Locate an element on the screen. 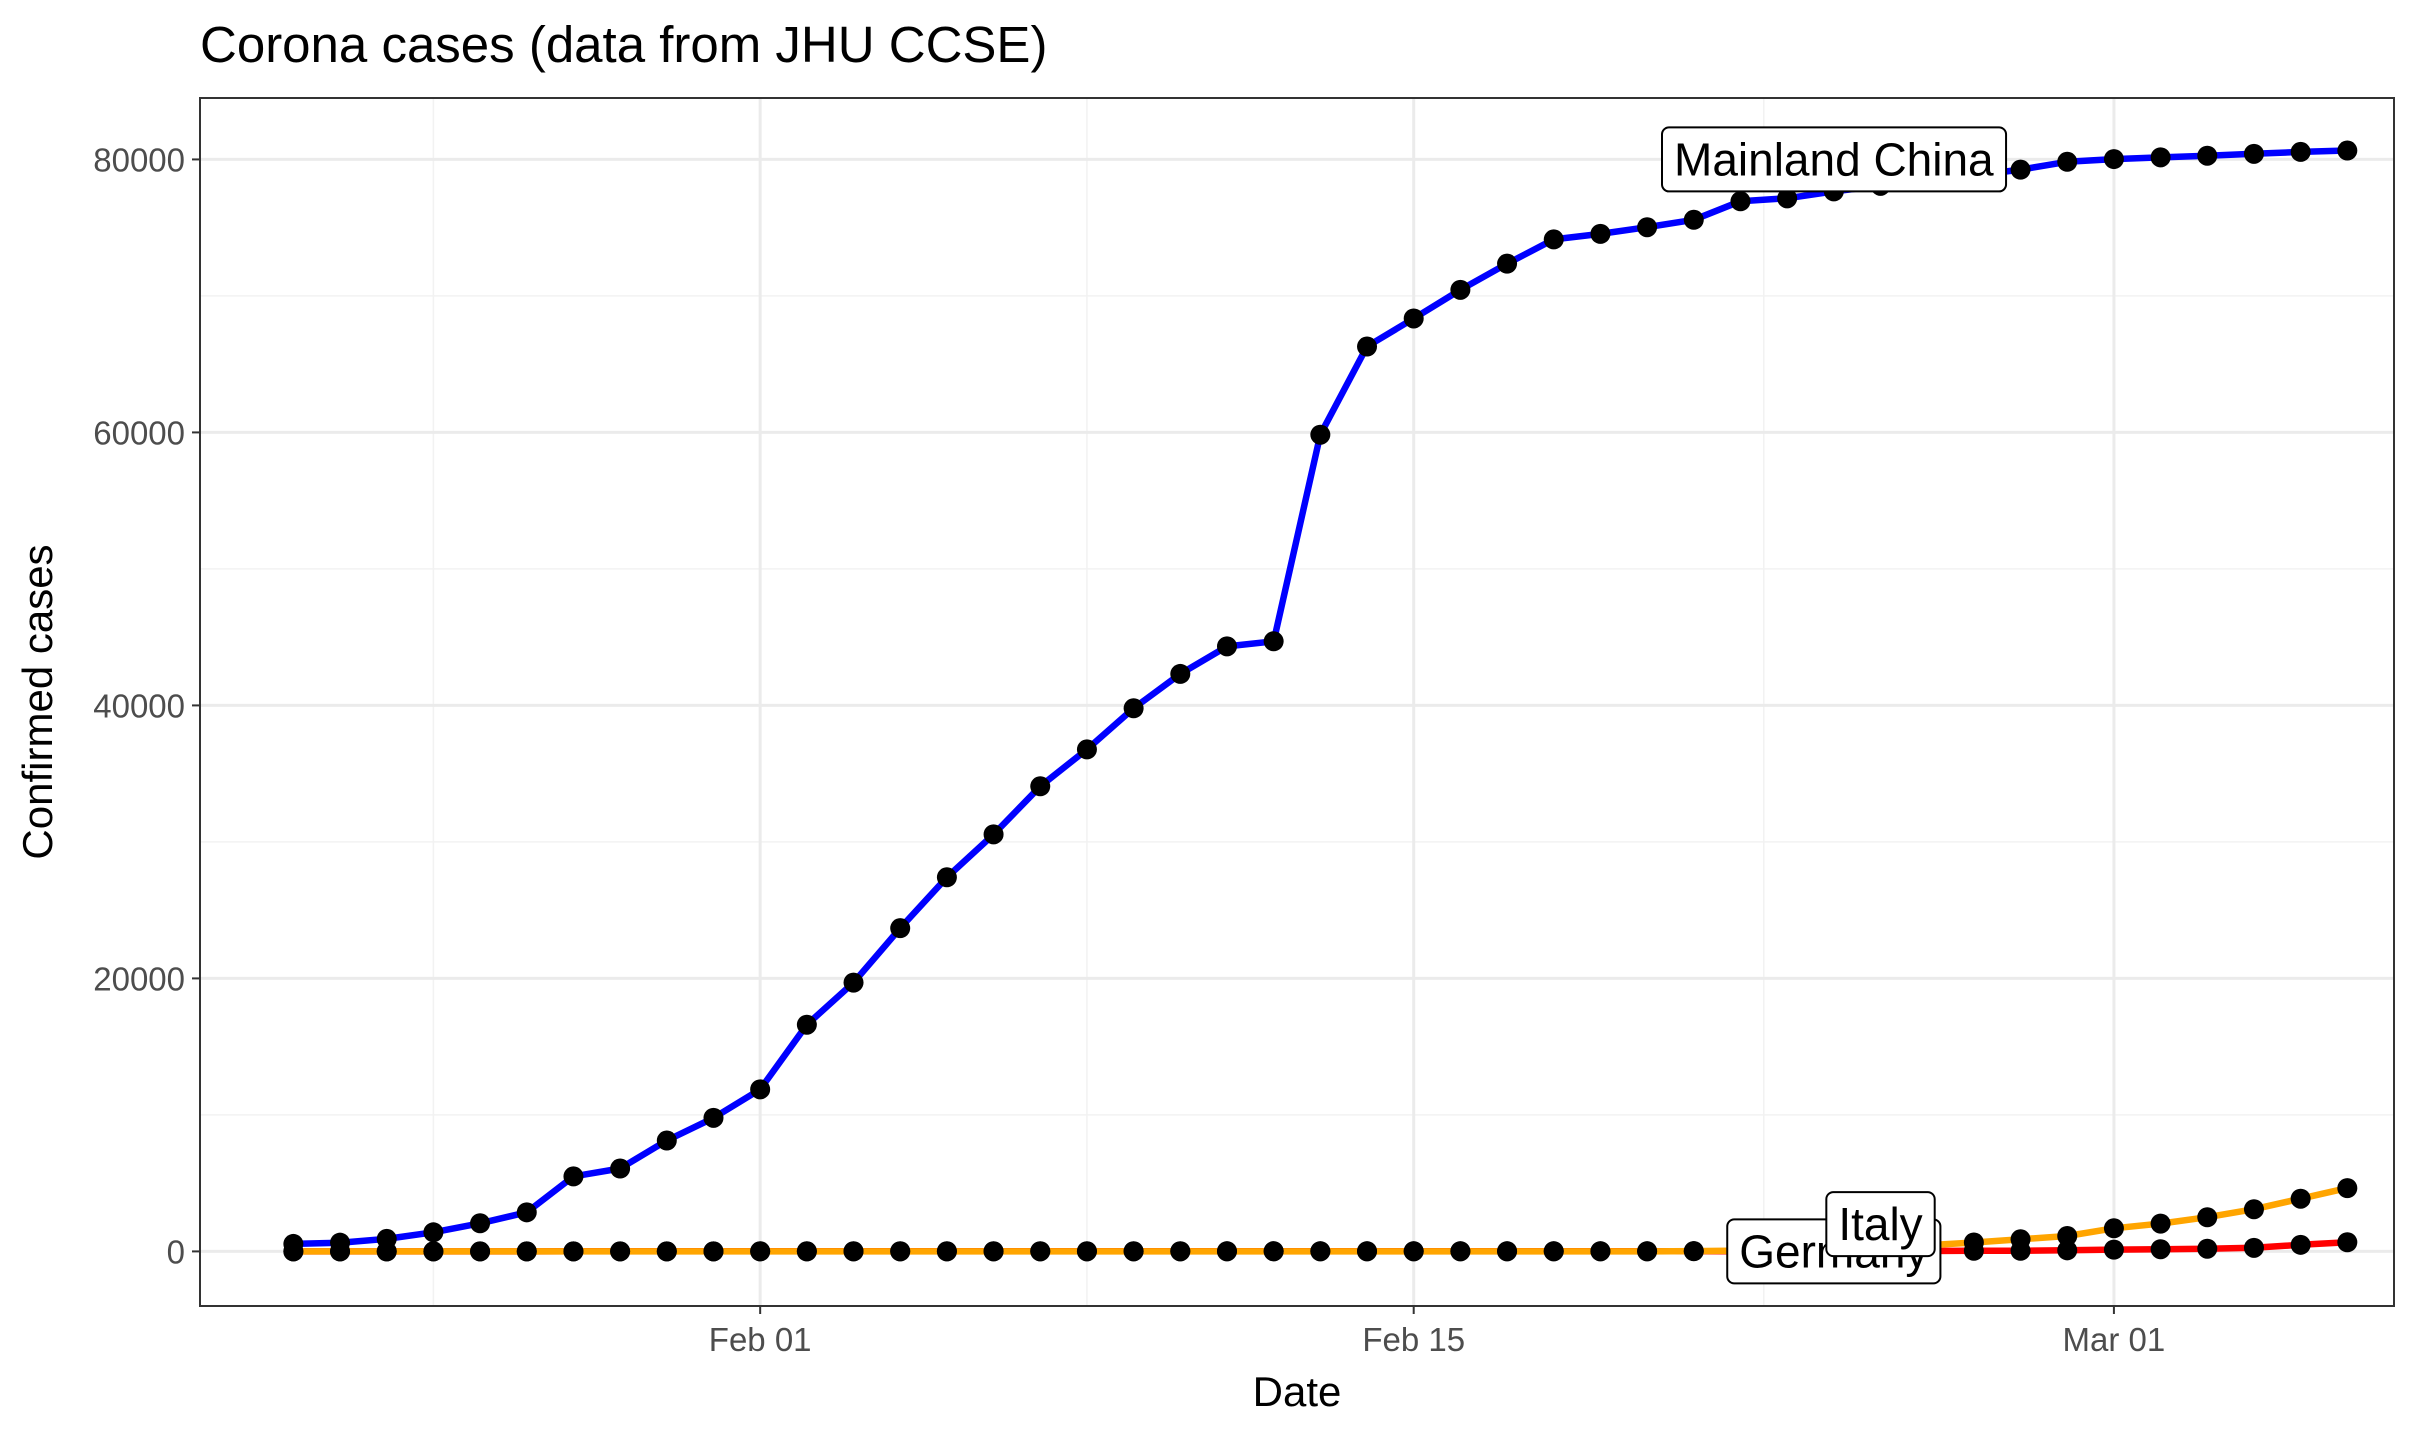 Image resolution: width=2415 pixels, height=1440 pixels. series-label-text: Mainland China is located at coordinates (1834, 159).